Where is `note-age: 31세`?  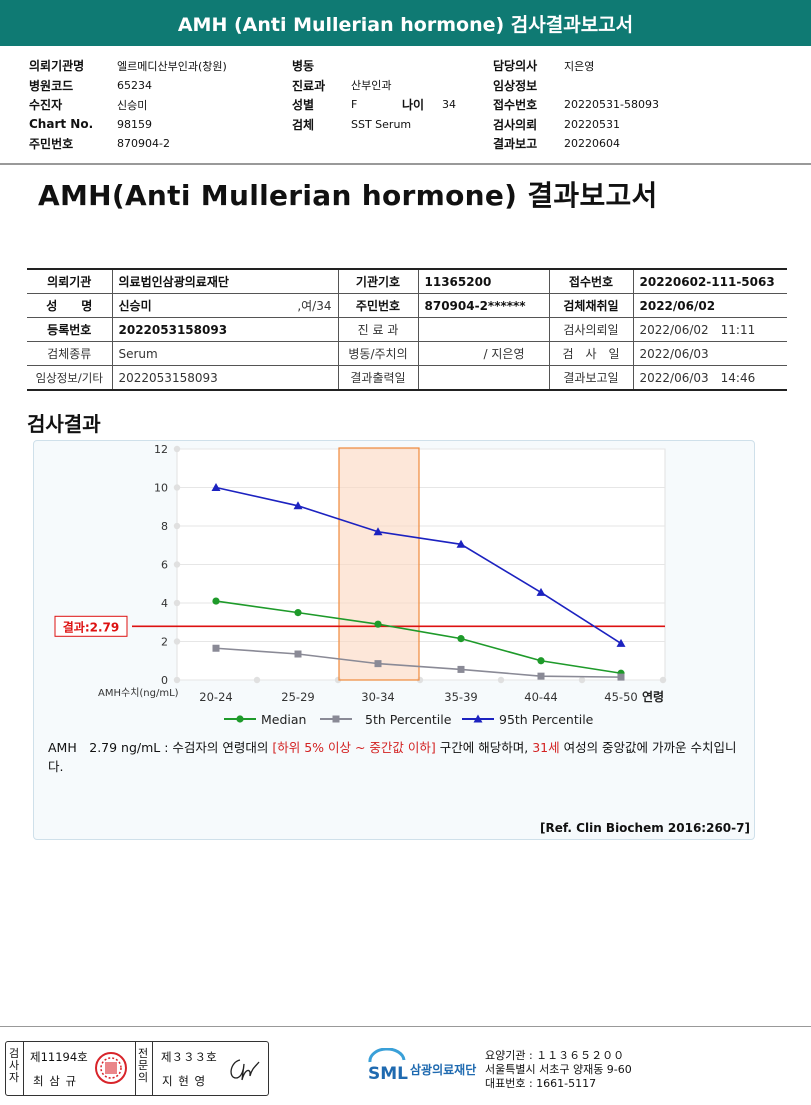 note-age: 31세 is located at coordinates (546, 747).